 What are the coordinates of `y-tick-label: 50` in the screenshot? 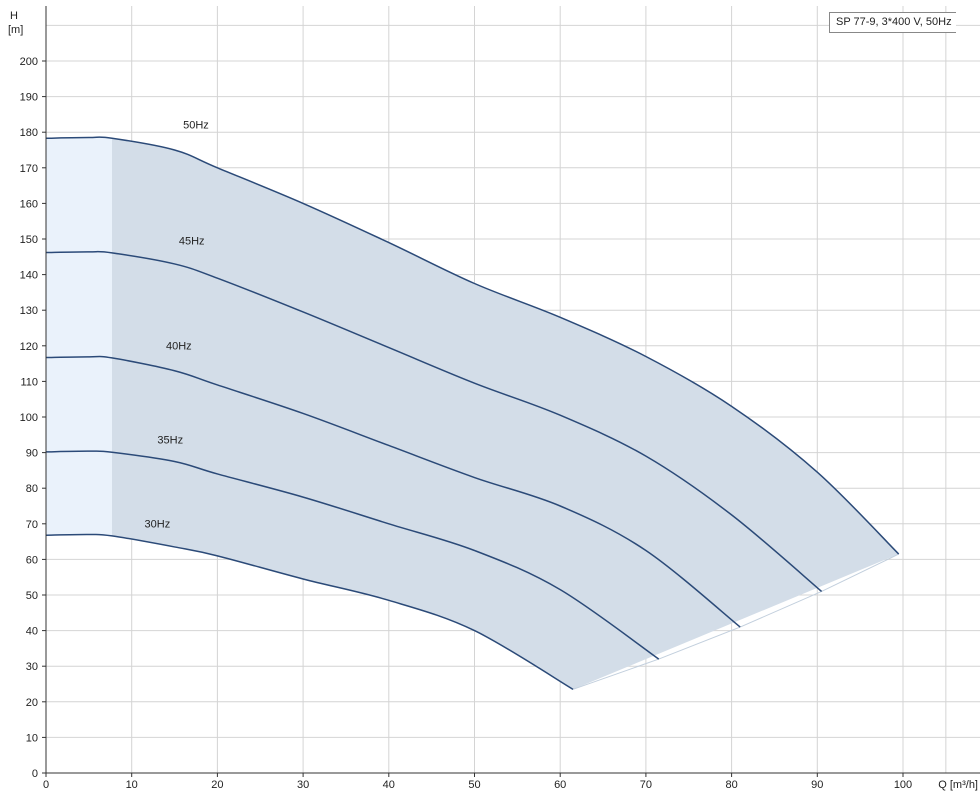 It's located at (32, 596).